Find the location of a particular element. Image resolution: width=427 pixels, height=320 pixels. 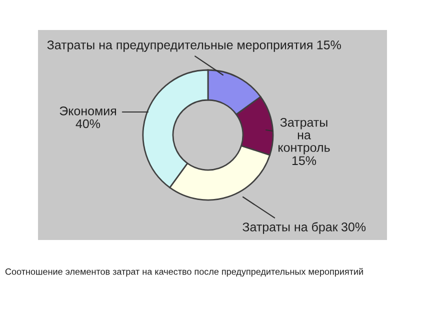

data-label: 30% is located at coordinates (353, 227).